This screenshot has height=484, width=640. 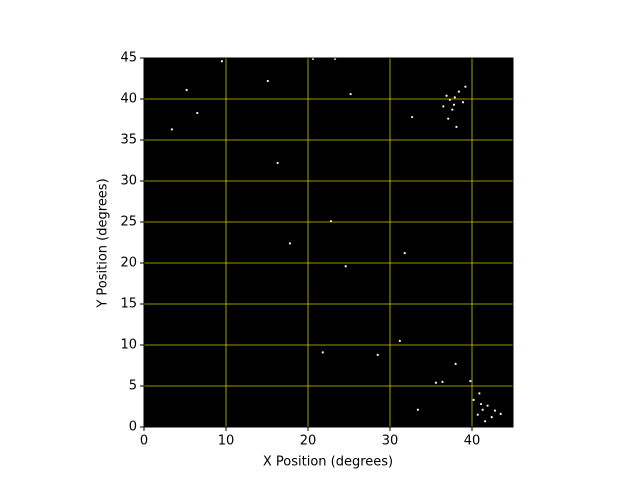 What do you see at coordinates (308, 441) in the screenshot?
I see `x-tick-label: 20` at bounding box center [308, 441].